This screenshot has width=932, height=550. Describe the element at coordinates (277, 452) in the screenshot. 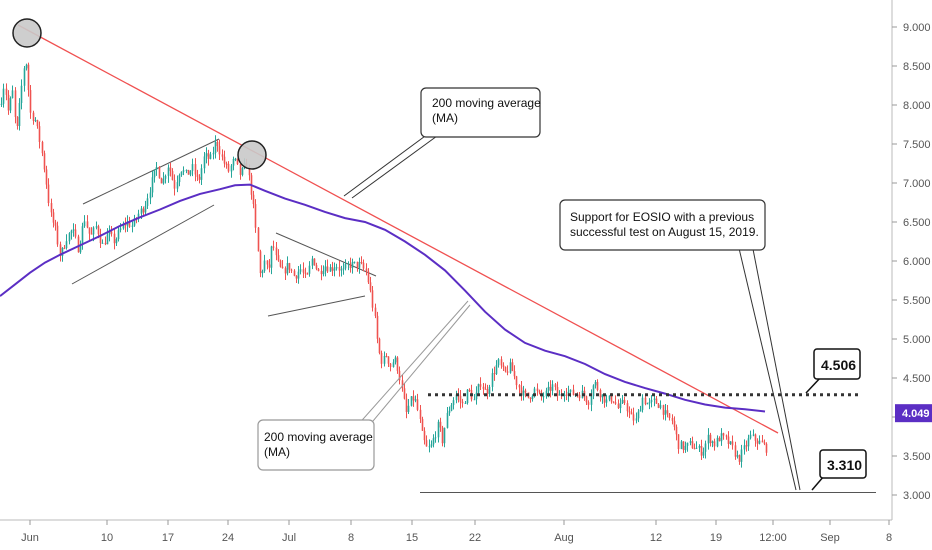

I see `callout-text-line2: (MA)` at that location.